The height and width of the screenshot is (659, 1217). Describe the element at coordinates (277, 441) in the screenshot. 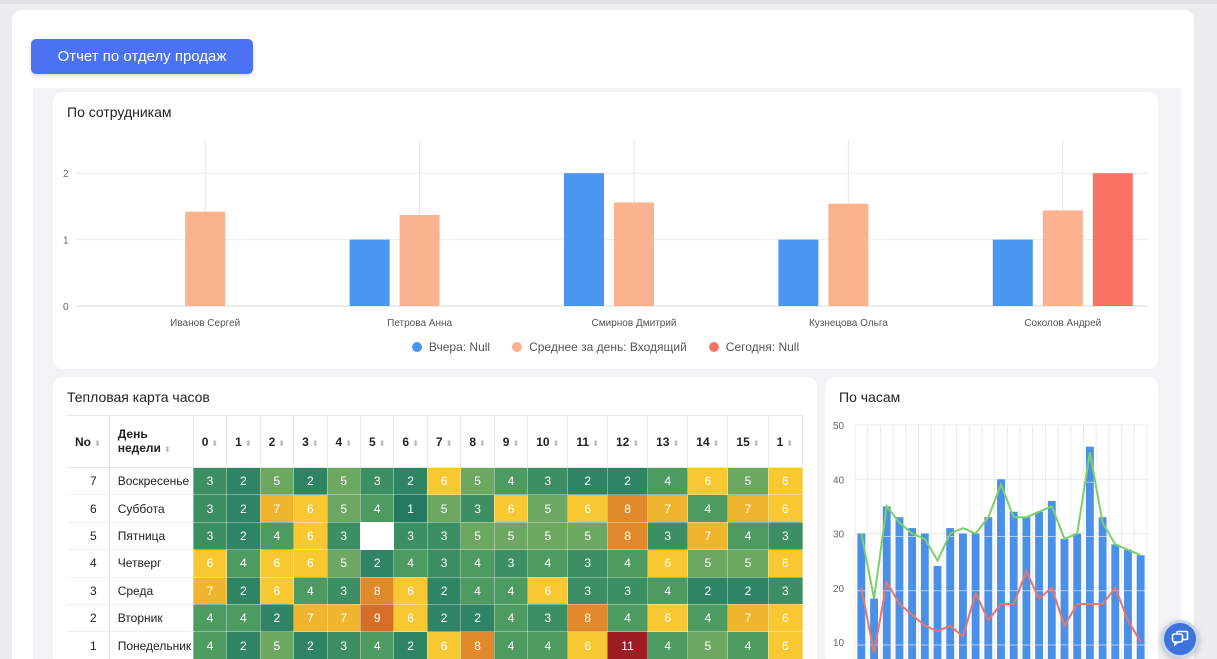

I see `column-header-hour: 2 ⬍` at that location.